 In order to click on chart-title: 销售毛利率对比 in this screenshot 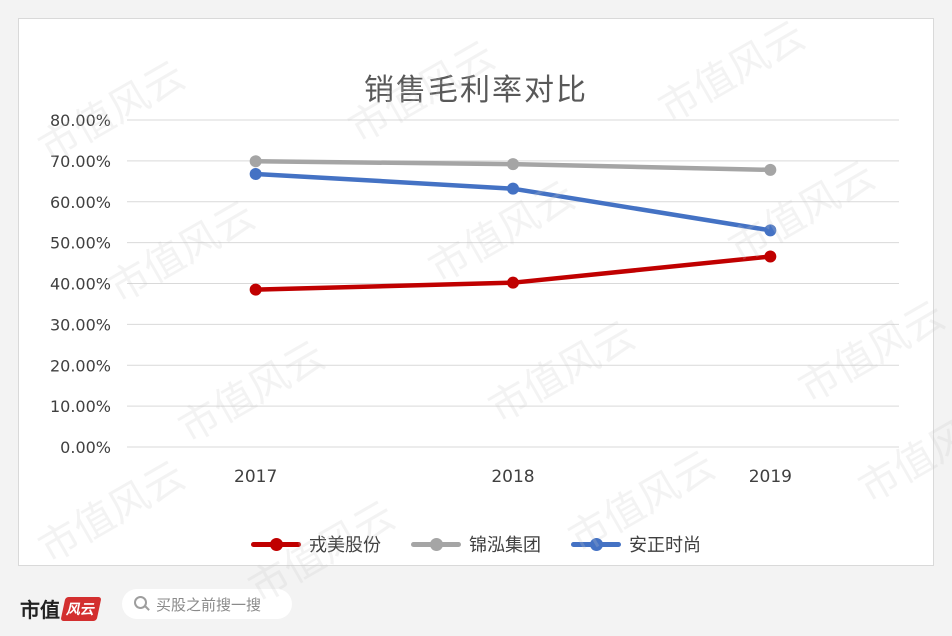, I will do `click(476, 90)`.